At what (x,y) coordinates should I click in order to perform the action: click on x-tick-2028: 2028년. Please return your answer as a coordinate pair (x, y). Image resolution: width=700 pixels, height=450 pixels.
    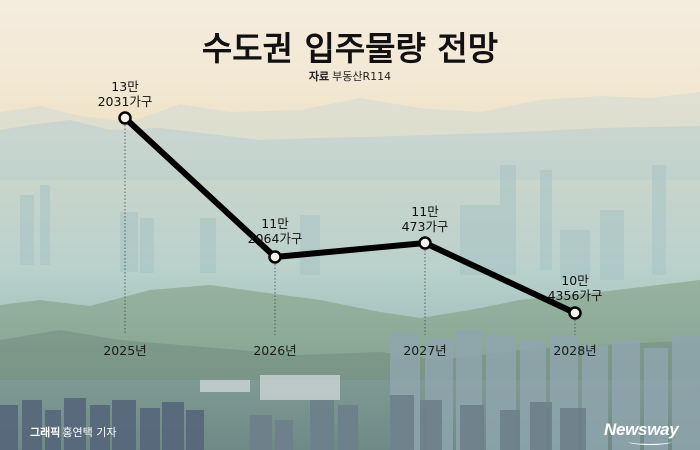
    Looking at the image, I should click on (575, 350).